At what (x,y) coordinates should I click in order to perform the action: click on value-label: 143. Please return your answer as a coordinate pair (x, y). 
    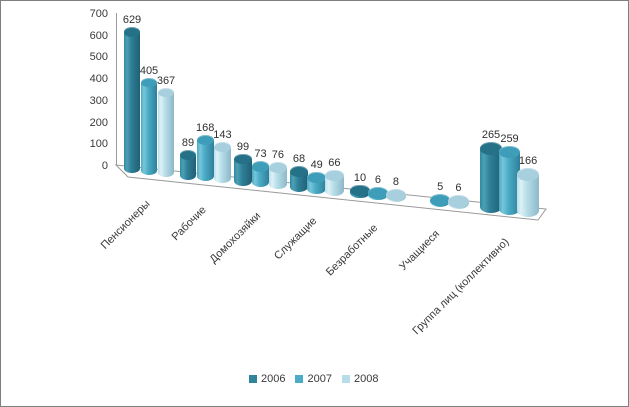
    Looking at the image, I should click on (222, 134).